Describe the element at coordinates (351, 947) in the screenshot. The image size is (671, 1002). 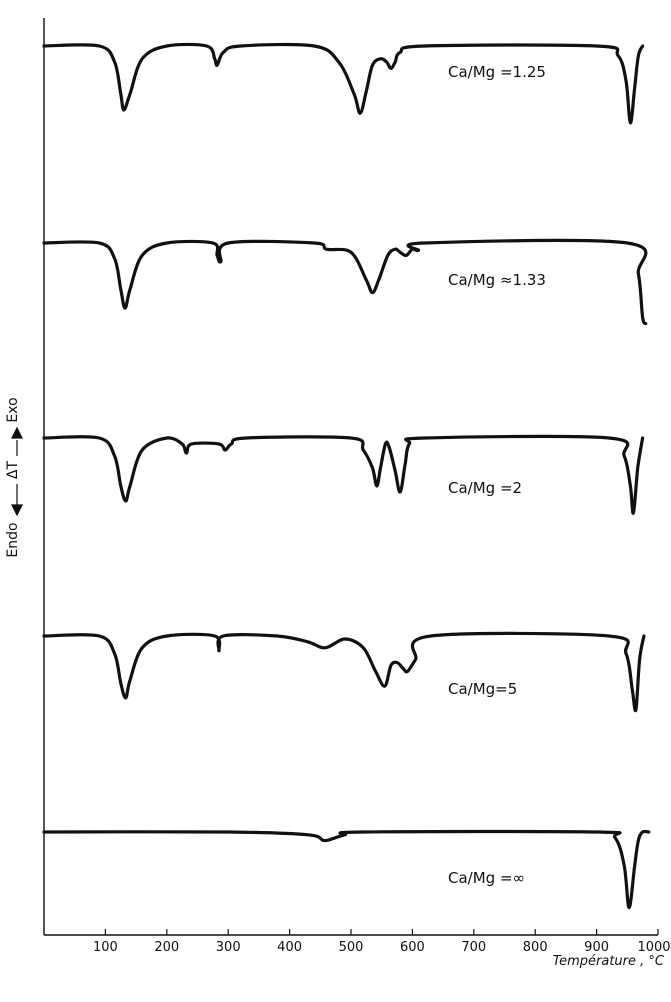
I see `x-tick-label: 500` at that location.